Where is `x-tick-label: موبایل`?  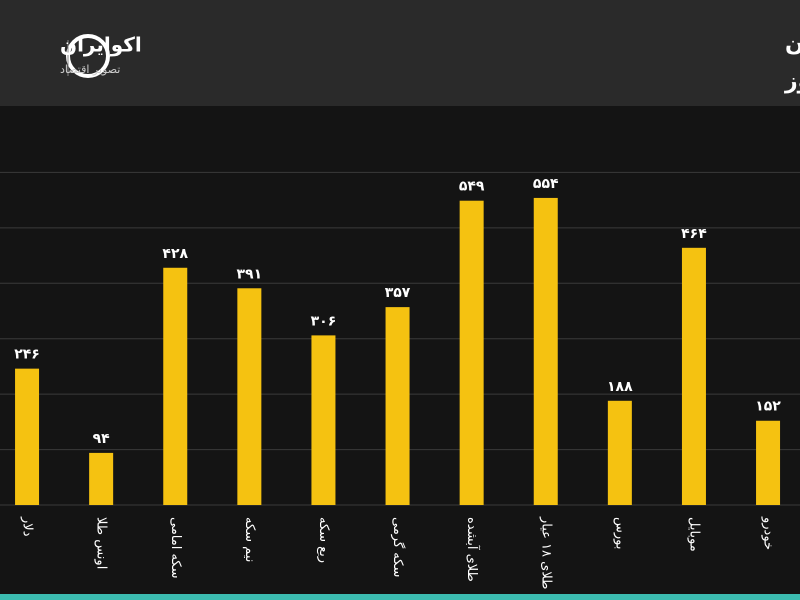 x-tick-label: موبایل is located at coordinates (693, 534).